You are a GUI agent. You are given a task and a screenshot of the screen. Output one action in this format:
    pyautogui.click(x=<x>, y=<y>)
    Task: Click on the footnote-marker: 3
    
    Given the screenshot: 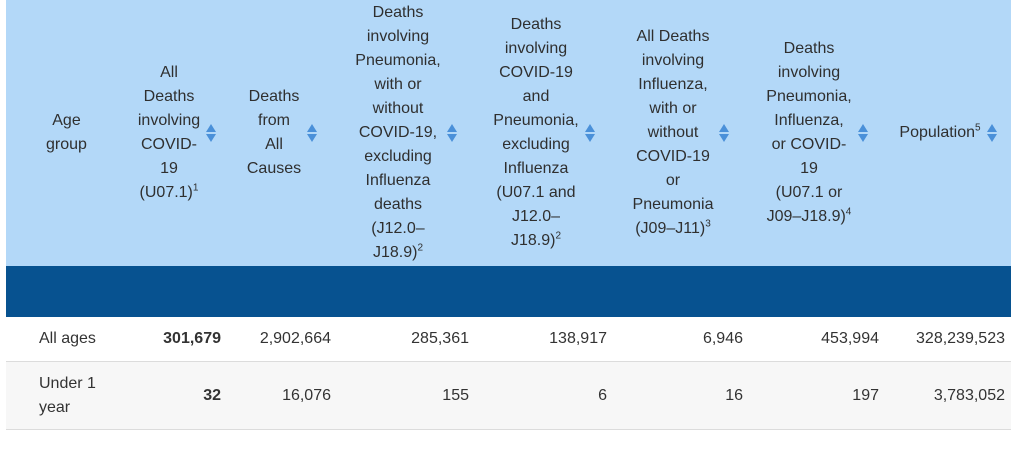 What is the action you would take?
    pyautogui.click(x=708, y=224)
    